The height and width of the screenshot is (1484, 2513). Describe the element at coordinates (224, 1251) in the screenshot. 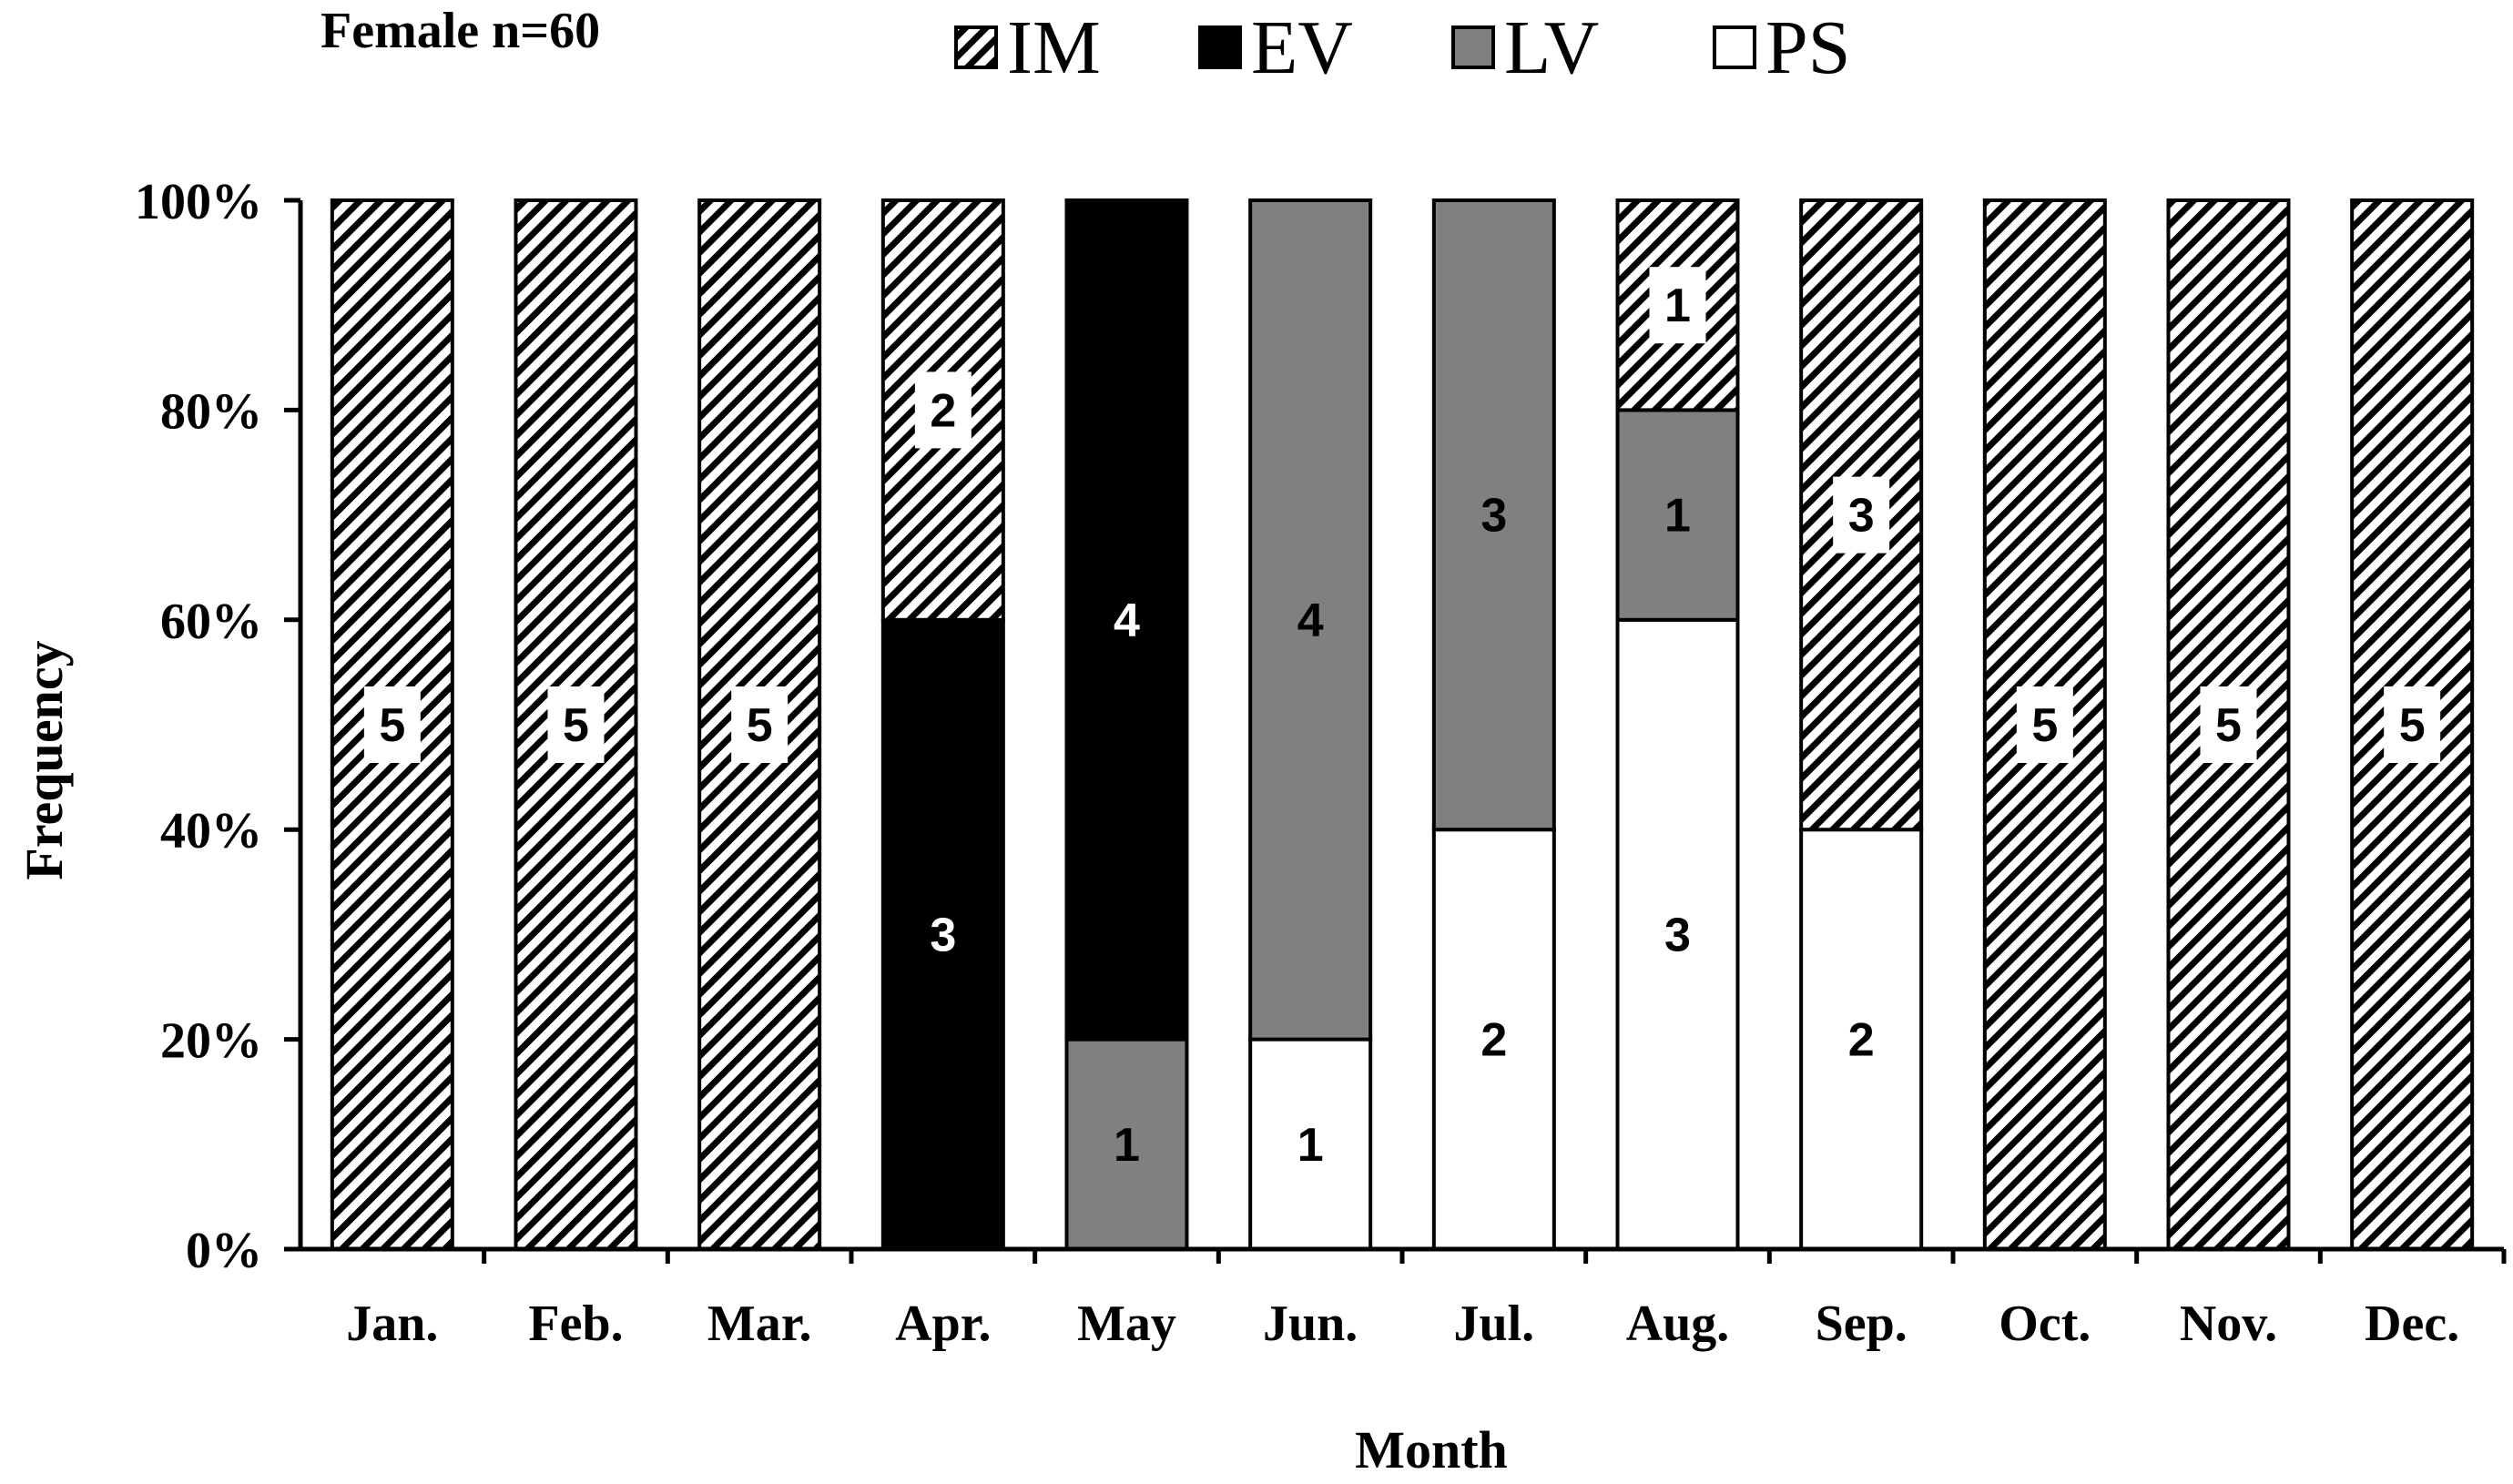

I see `y-tick-label: 0%` at that location.